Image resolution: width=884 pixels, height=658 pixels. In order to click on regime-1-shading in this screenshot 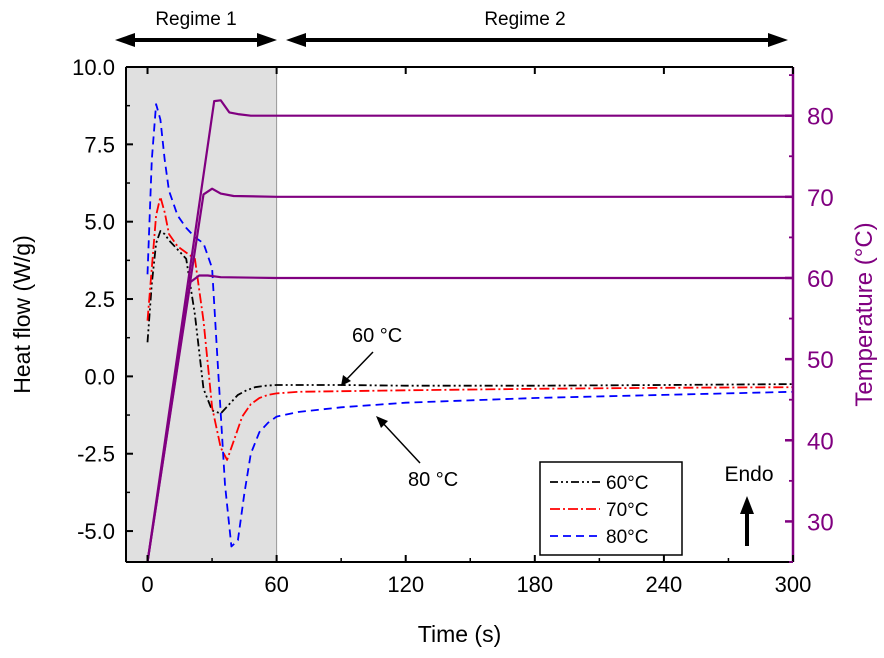, I will do `click(201, 314)`.